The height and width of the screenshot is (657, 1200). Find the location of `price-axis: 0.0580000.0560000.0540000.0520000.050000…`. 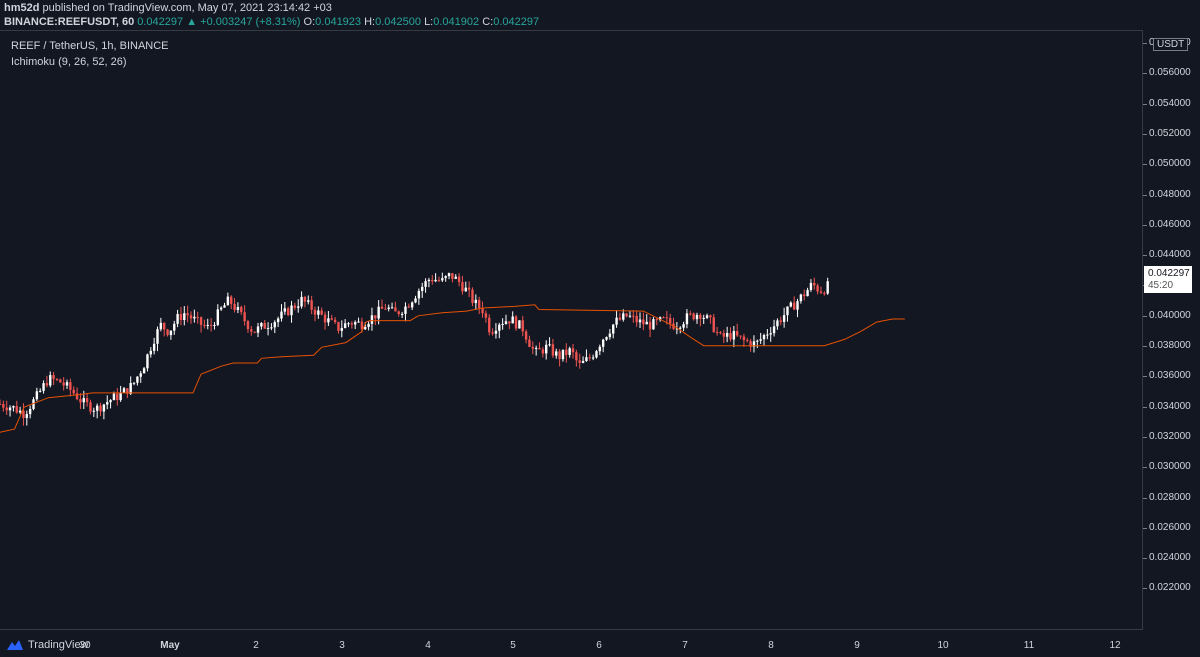

price-axis: 0.0580000.0560000.0540000.0520000.050000… is located at coordinates (1171, 330).